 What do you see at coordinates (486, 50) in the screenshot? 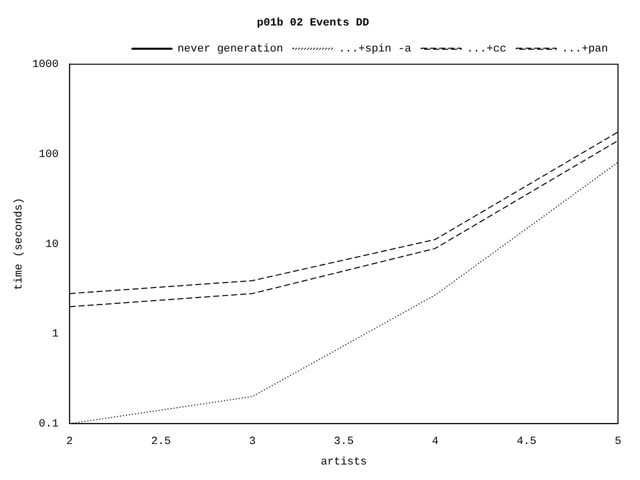
I see `legend-label: ...+cc` at bounding box center [486, 50].